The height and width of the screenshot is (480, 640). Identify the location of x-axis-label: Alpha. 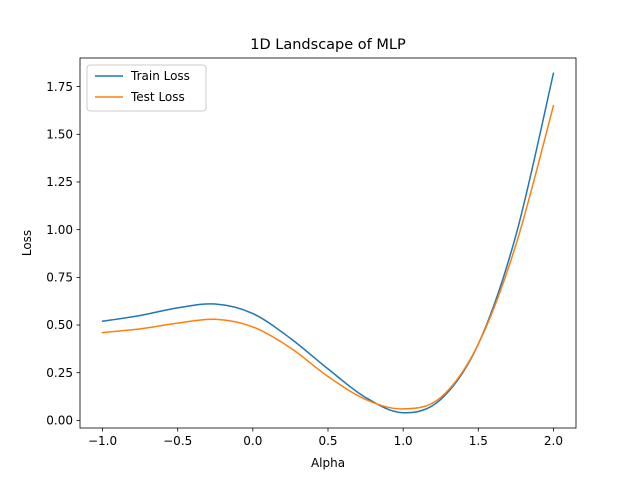
(328, 463).